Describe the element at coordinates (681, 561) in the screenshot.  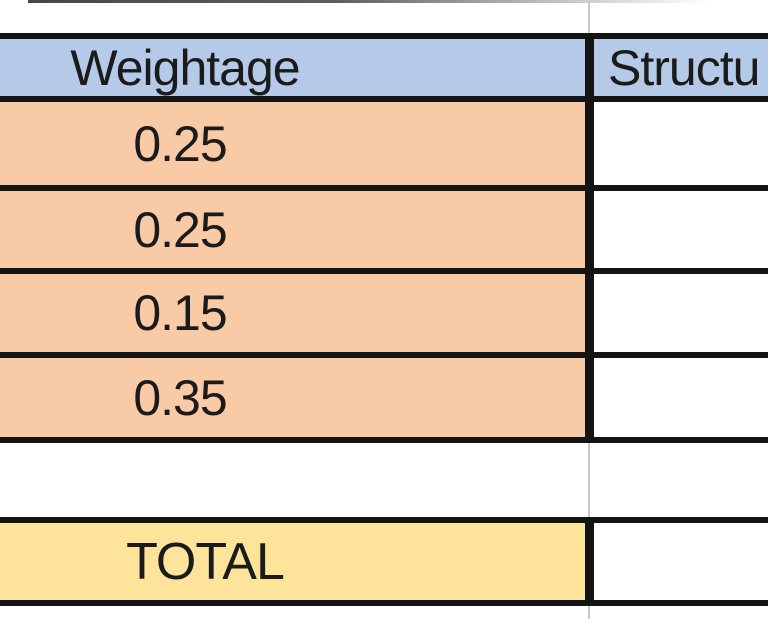
I see `total-structure-cell` at that location.